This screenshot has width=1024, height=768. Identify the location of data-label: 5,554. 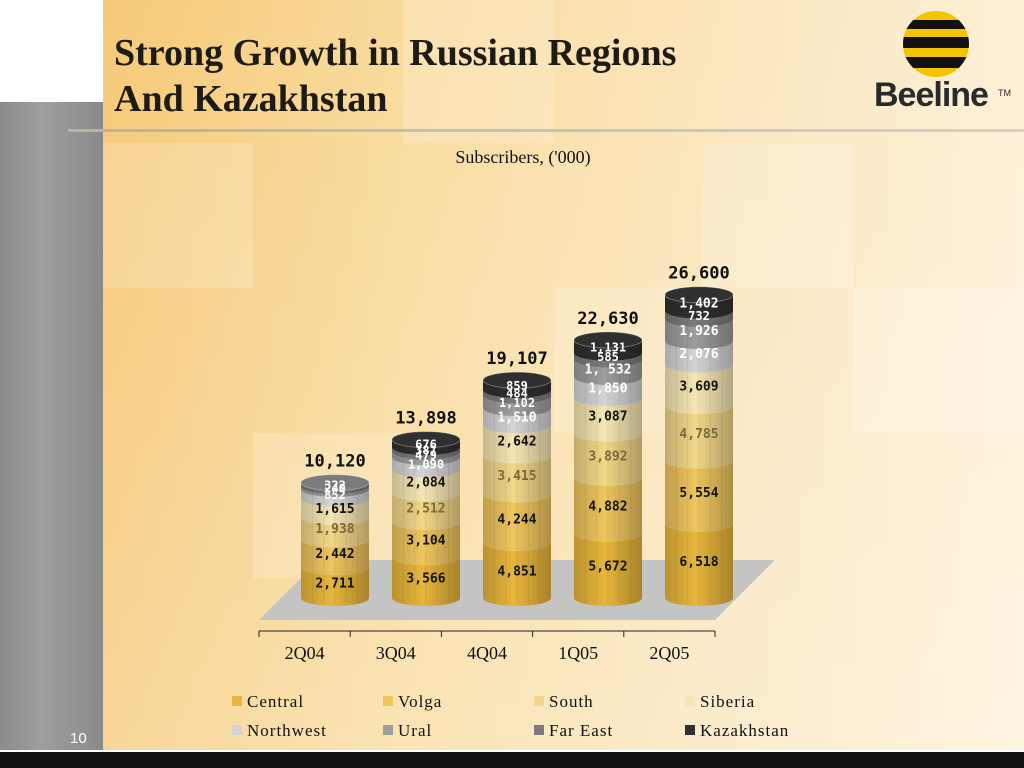
(698, 493).